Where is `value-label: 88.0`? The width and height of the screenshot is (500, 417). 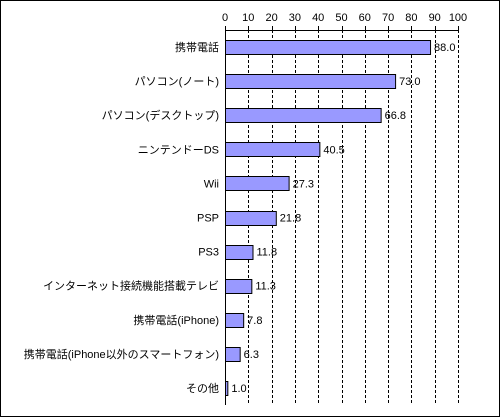
value-label: 88.0 is located at coordinates (444, 48).